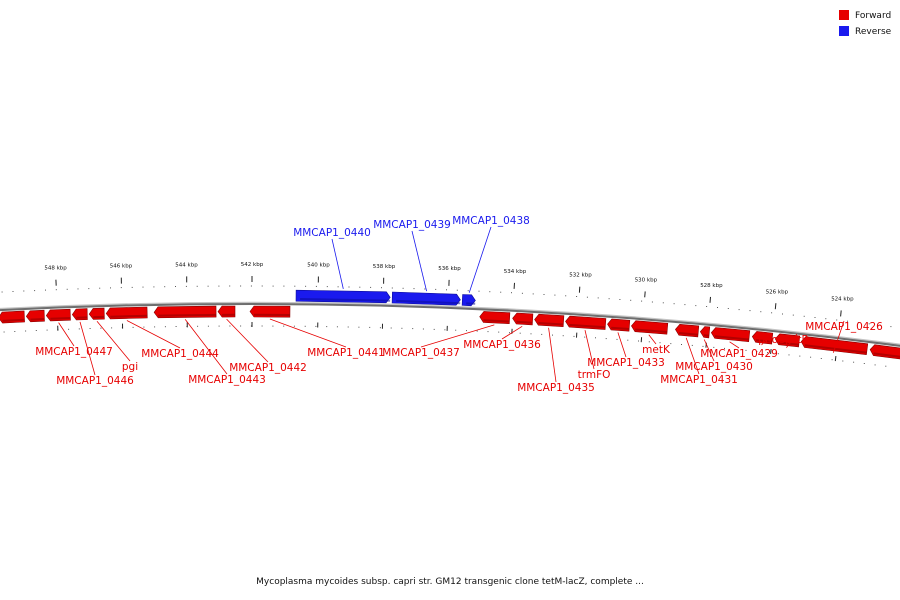 The height and width of the screenshot is (600, 900). I want to click on gene-label: pstB, so click(796, 340).